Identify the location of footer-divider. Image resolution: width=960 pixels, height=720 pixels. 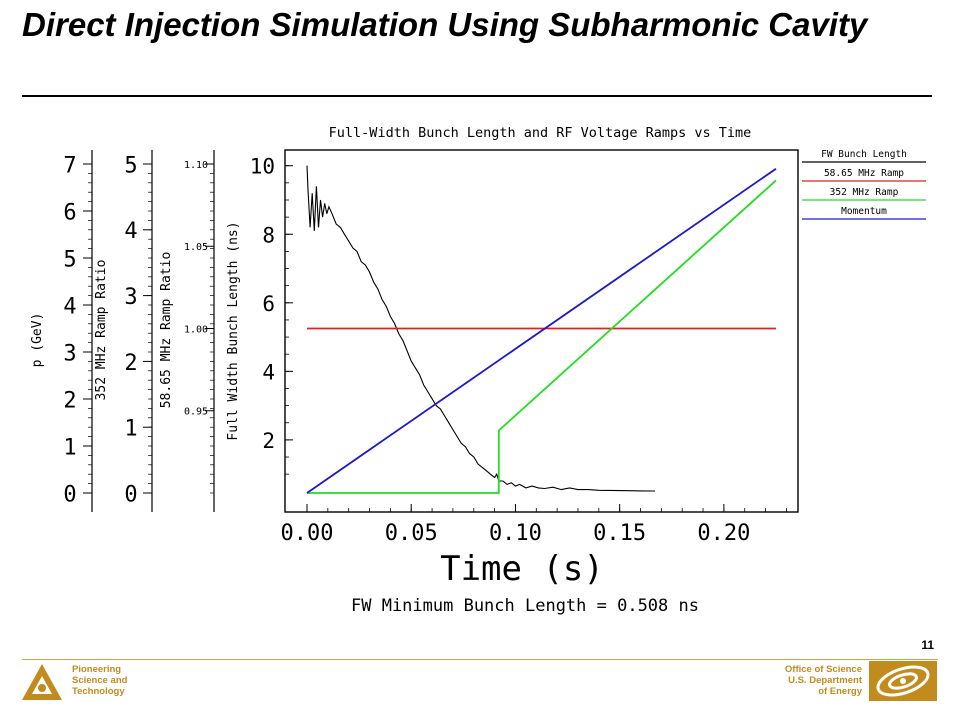
(480, 659).